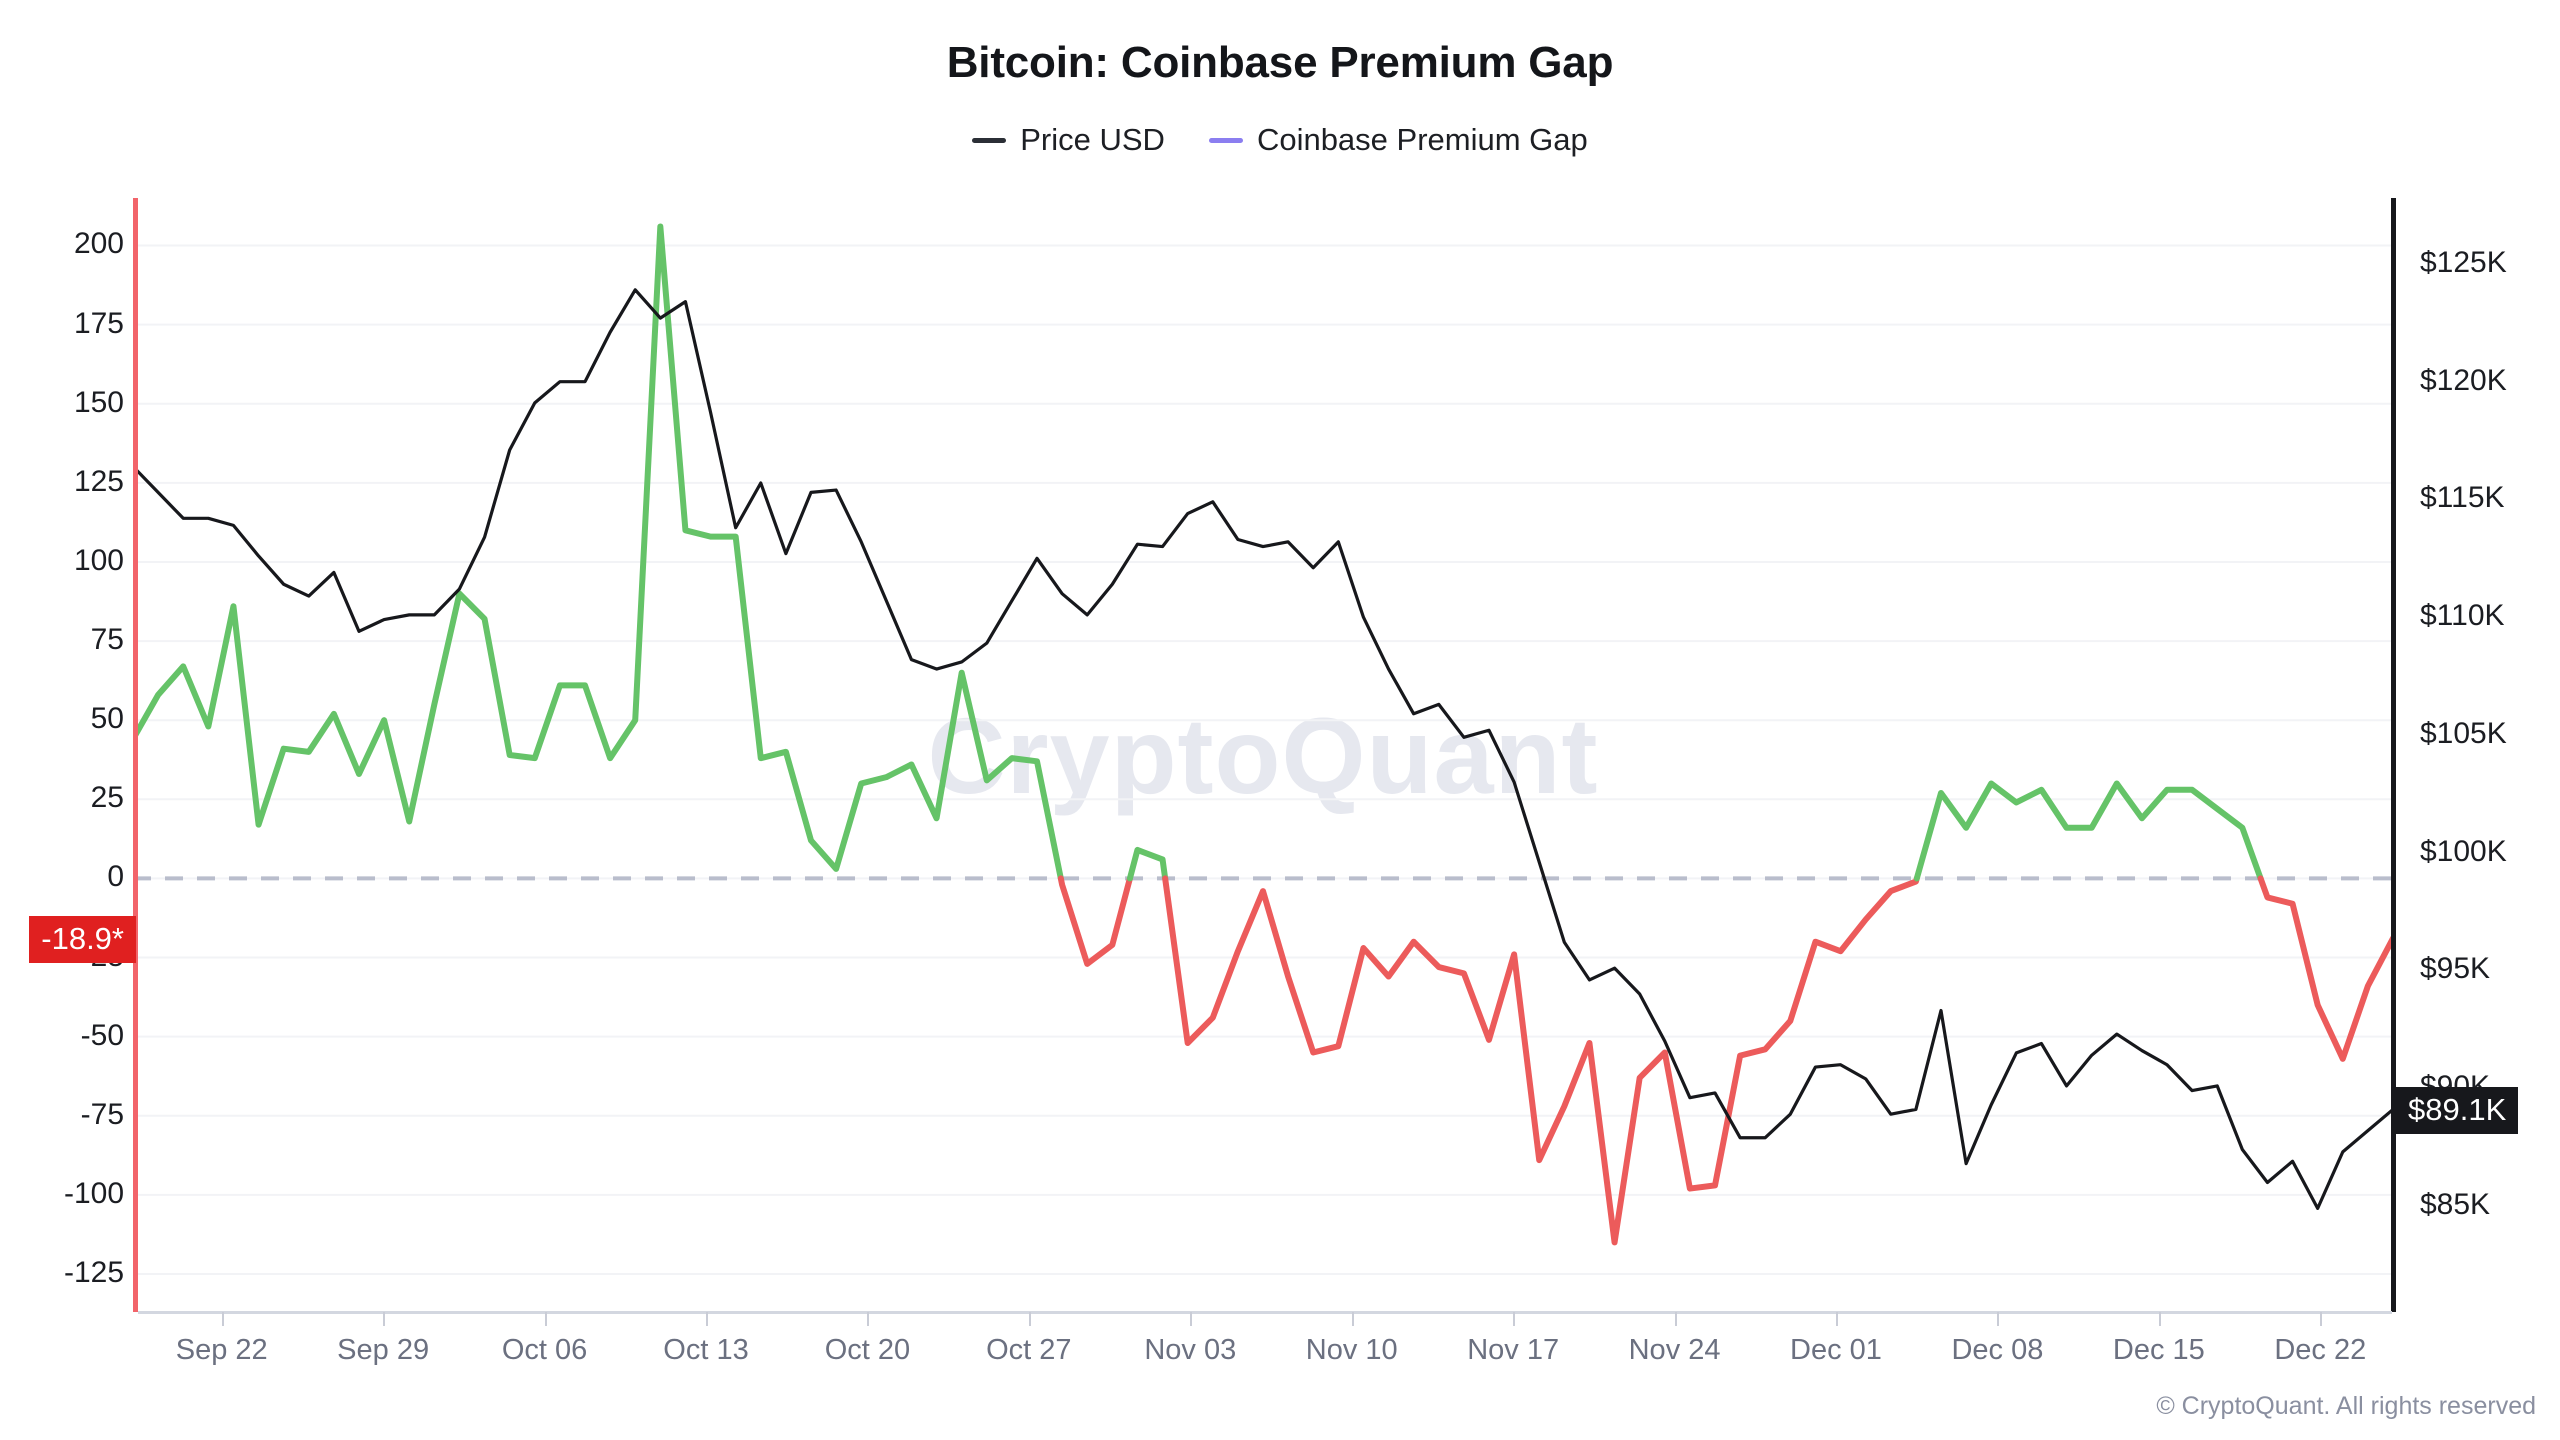 The height and width of the screenshot is (1440, 2560). I want to click on legend-label-coinbase-premium-gap: Coinbase Premium Gap, so click(1422, 139).